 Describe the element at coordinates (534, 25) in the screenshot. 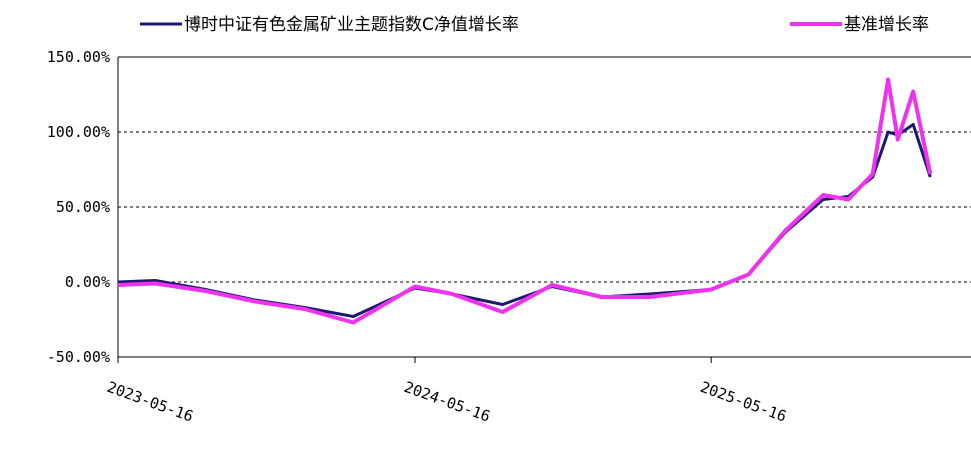

I see `legend: 博时中证有色金属矿业主题指数C净值增长率 基准增长率` at that location.